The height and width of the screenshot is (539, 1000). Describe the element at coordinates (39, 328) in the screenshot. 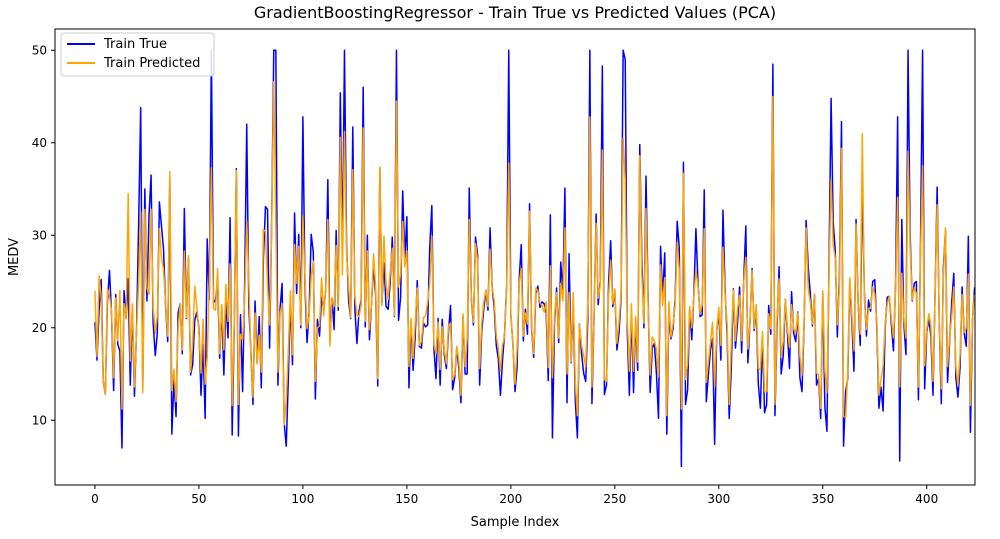

I see `y-tick-label: 20` at that location.